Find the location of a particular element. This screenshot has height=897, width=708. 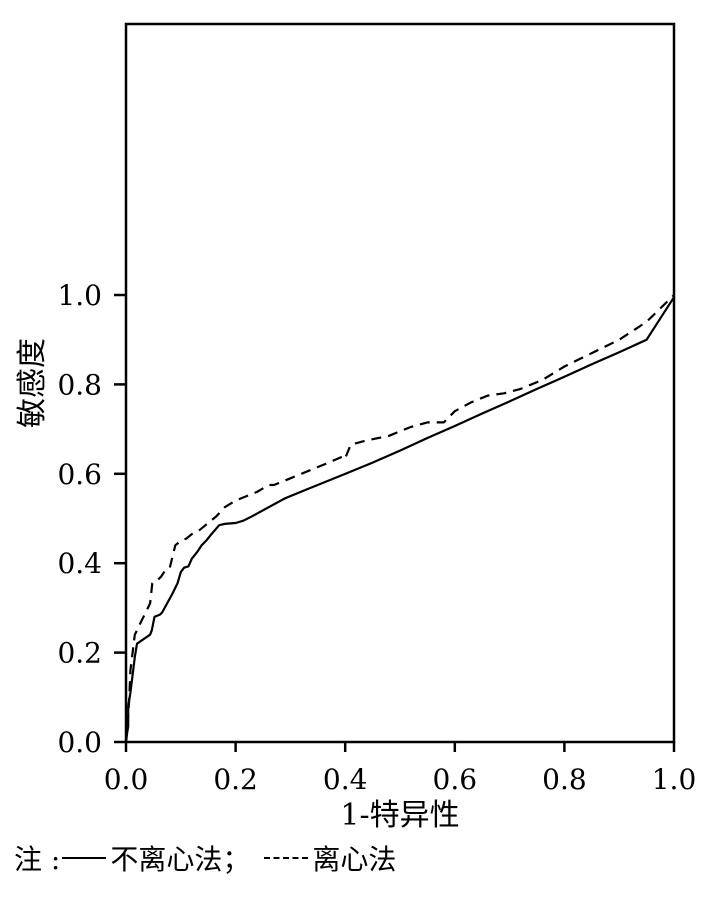

y-tick-label: 0.8 is located at coordinates (79, 384).